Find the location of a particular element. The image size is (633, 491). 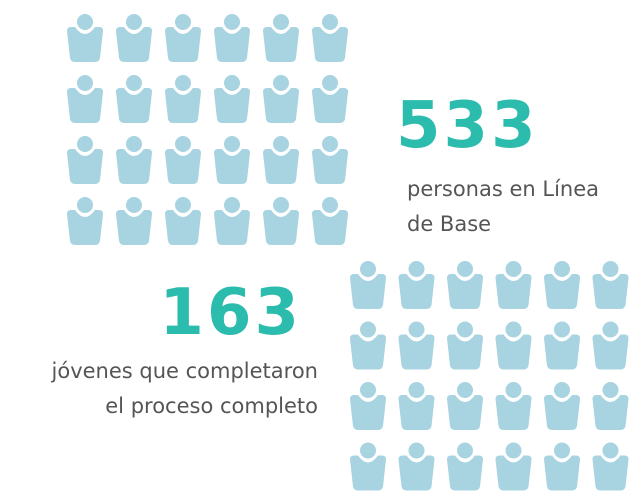

stat-number: 533 is located at coordinates (467, 126).